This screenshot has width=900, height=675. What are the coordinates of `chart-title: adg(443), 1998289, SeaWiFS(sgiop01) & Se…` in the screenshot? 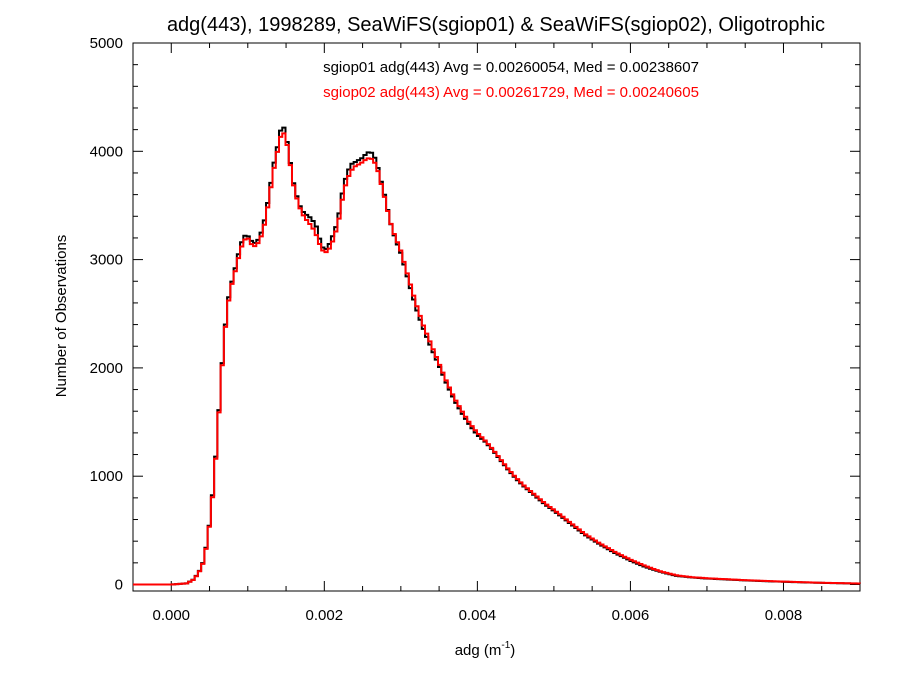 It's located at (496, 25).